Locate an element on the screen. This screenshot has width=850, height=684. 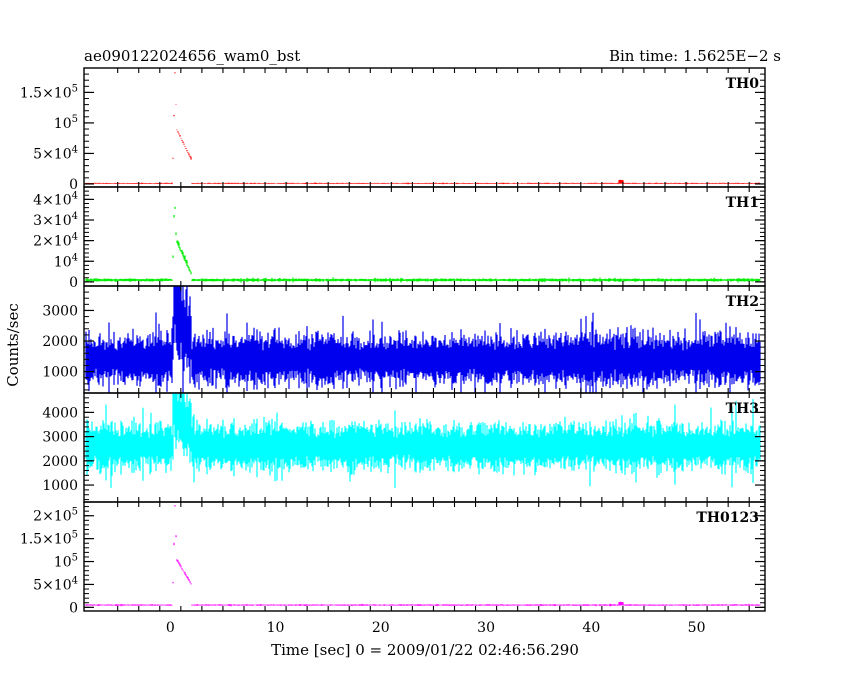
bin-time-label: Bin time: 1.5625E−2 s is located at coordinates (695, 56).